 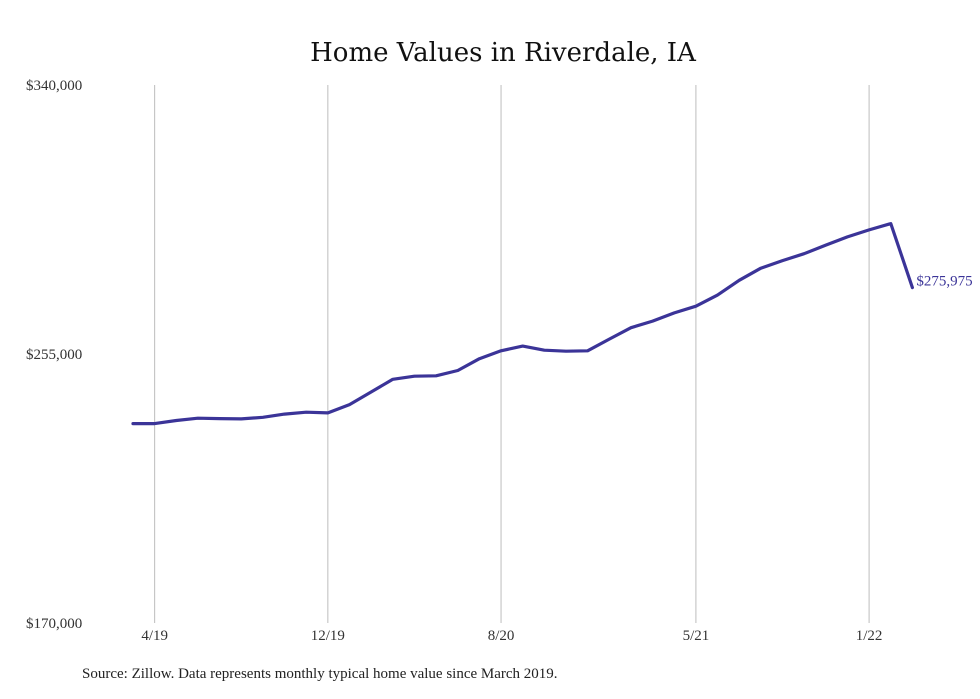 I want to click on y-axis-ticks: $340,000 $255,000 $170,000, so click(x=54, y=355).